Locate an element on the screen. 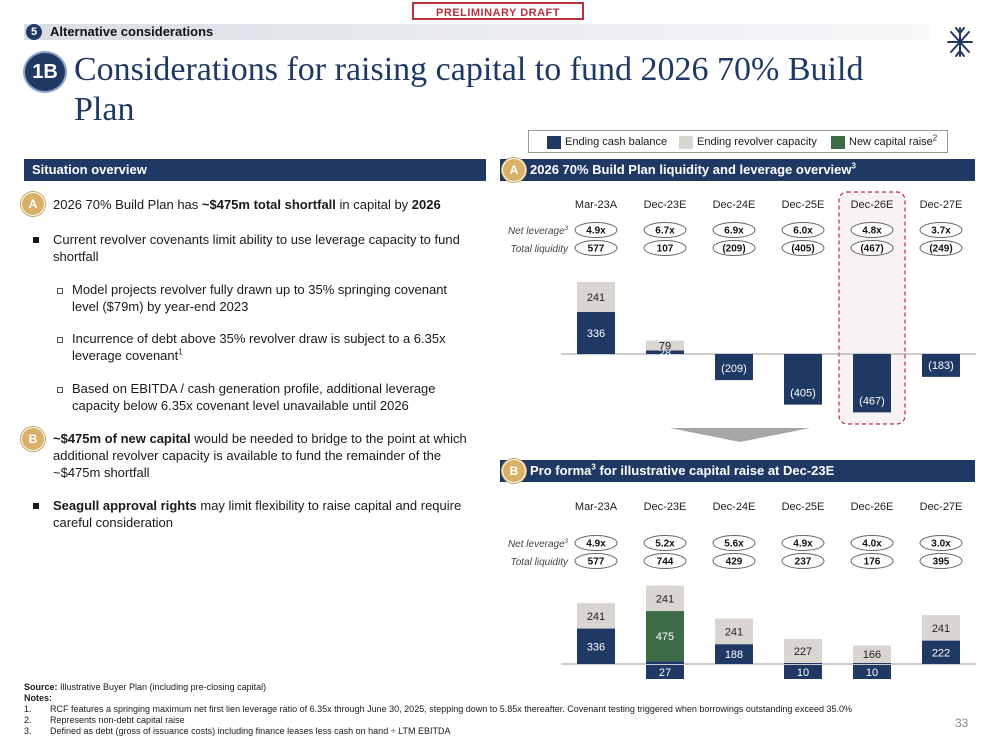  bar-value-label: 475 is located at coordinates (665, 637).